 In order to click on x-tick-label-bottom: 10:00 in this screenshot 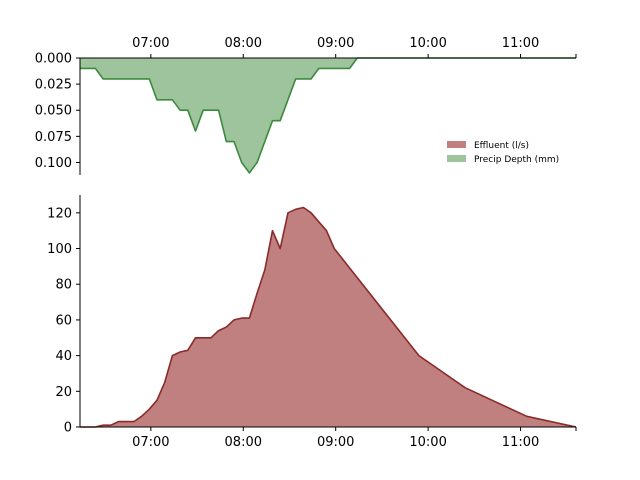, I will do `click(427, 442)`.